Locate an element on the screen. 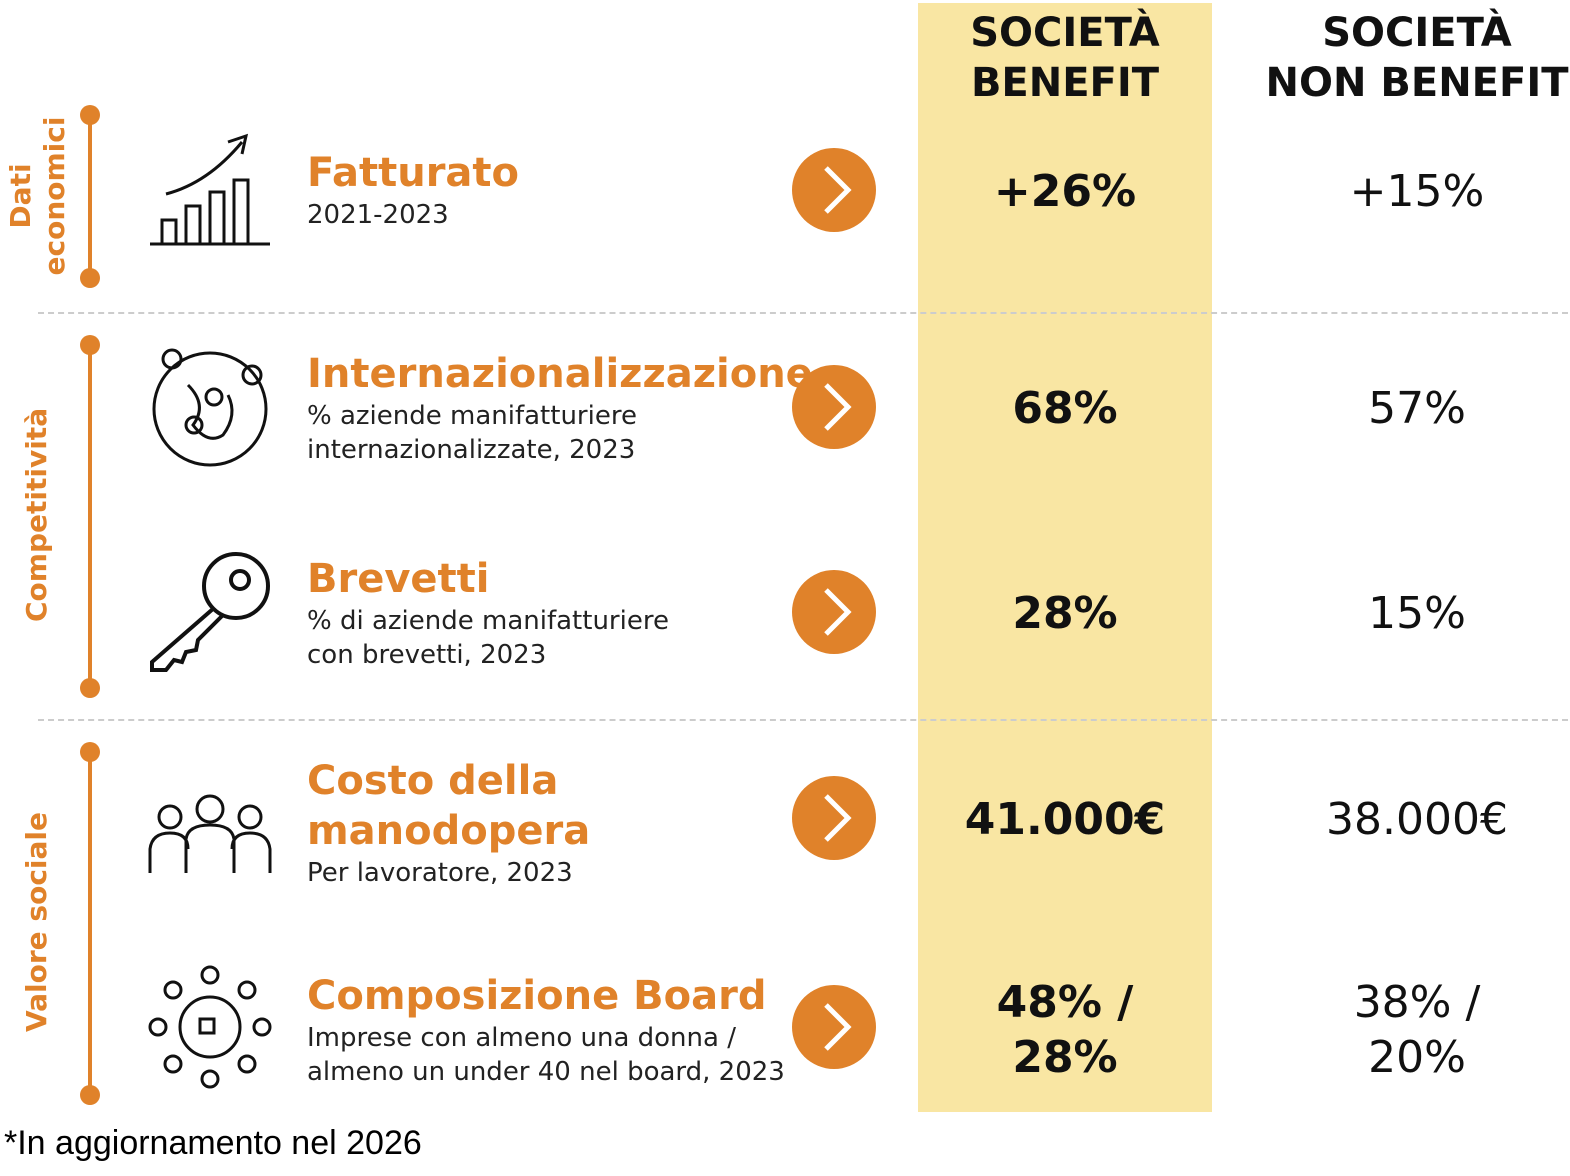  section-label-valore-sociale: Valore sociale is located at coordinates (37, 922).